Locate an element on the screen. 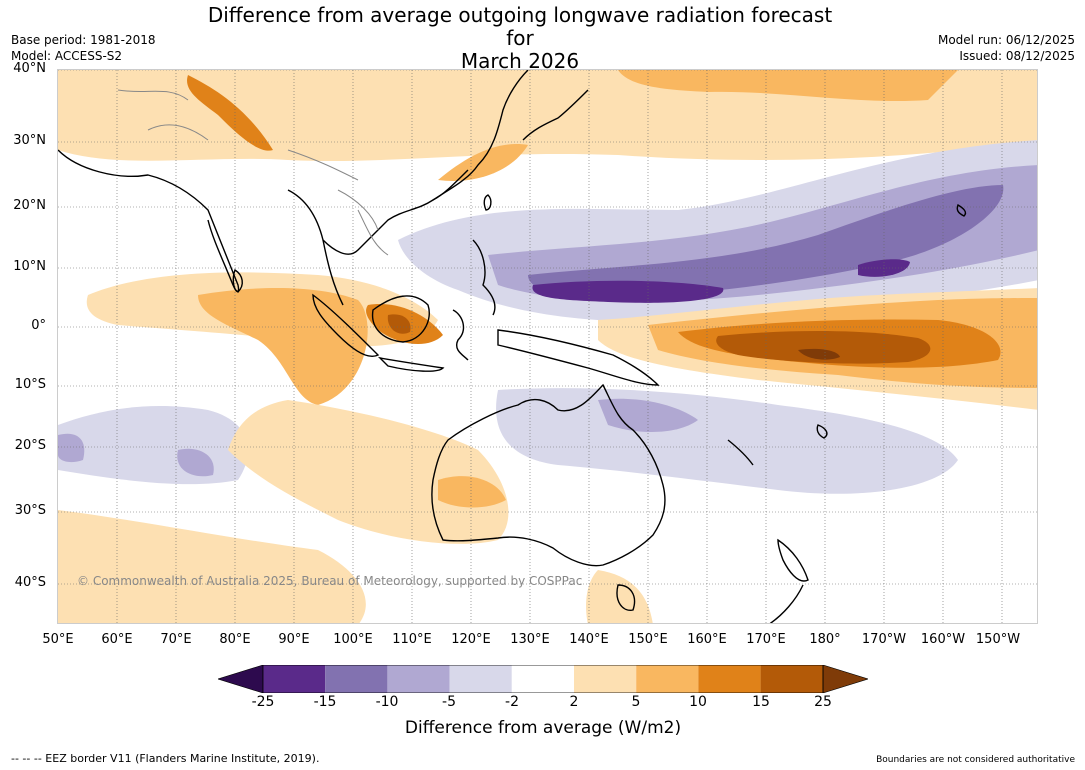  base-period: Base period: 1981-2018 is located at coordinates (83, 40).